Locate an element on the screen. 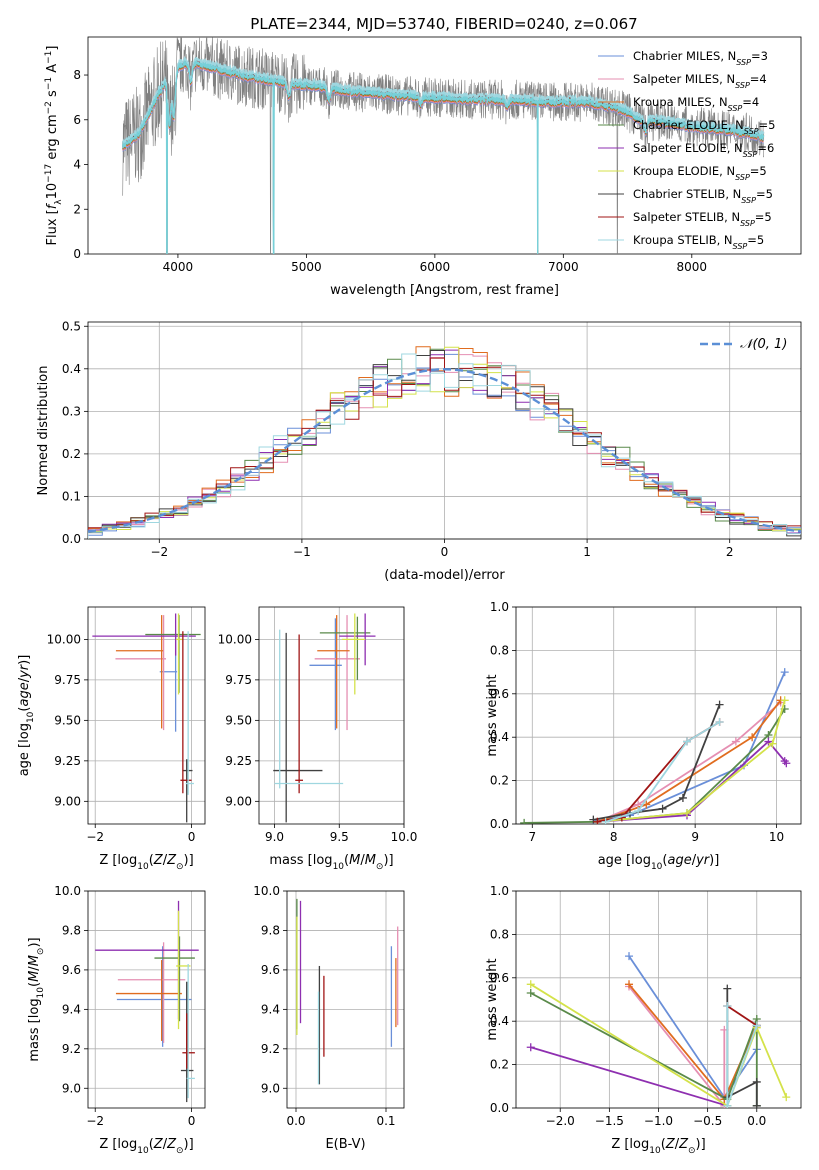  mass-vs-Z-axes: −2 0 9.0 9.2 9.4 9.6 9.8 10.0 is located at coordinates (130, 1006).